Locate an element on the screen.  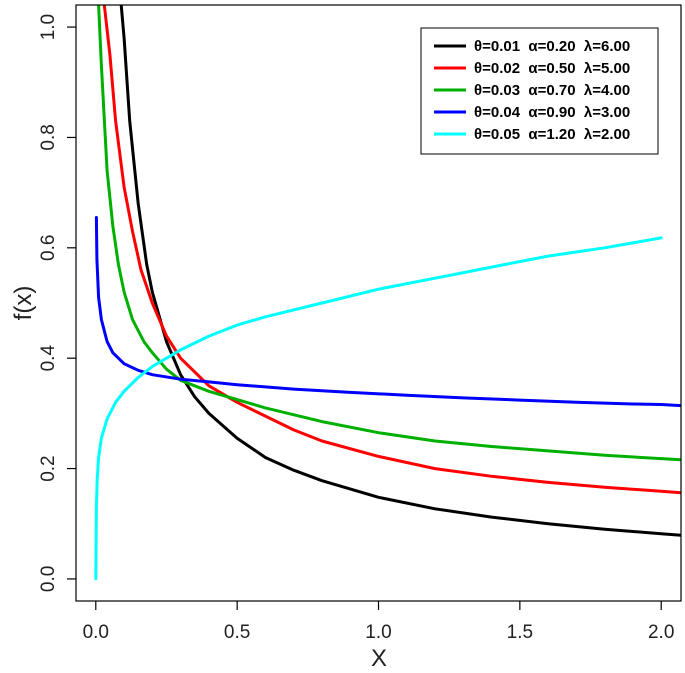
legend-label-4: θ=0.04 α=0.90 λ=3.00 is located at coordinates (552, 112).